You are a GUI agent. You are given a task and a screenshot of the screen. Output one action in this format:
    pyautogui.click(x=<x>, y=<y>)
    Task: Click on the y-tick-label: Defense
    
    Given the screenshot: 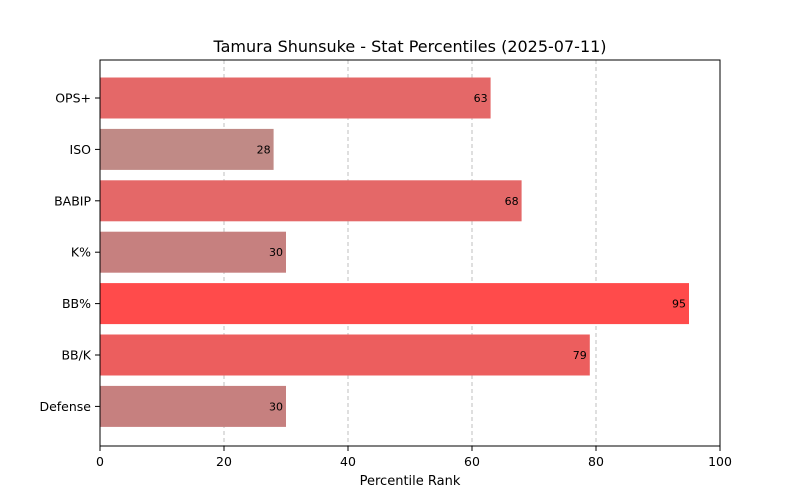 What is the action you would take?
    pyautogui.click(x=65, y=406)
    